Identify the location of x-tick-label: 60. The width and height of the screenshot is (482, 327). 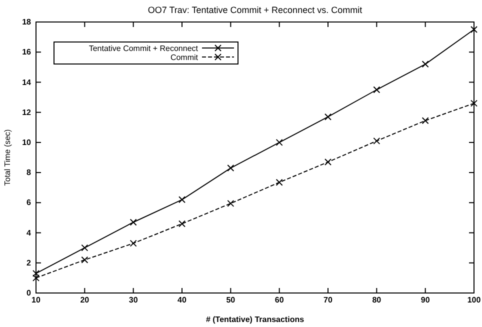
(279, 300).